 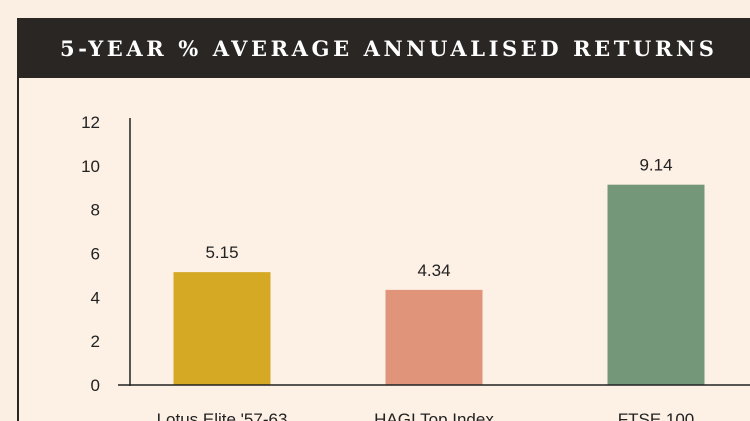 I want to click on y-tick-label: 6, so click(x=95, y=254).